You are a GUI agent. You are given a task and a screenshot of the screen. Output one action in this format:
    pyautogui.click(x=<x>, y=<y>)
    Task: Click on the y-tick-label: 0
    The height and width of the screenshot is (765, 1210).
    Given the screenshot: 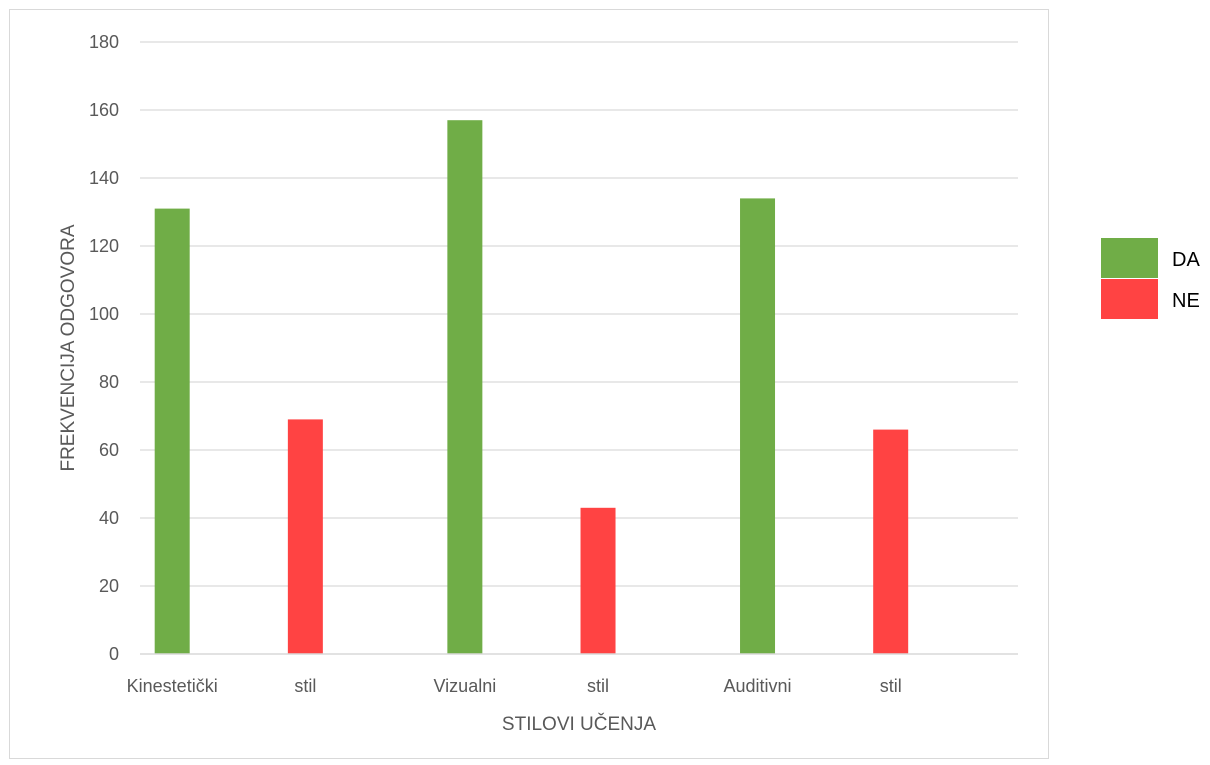 What is the action you would take?
    pyautogui.click(x=114, y=654)
    